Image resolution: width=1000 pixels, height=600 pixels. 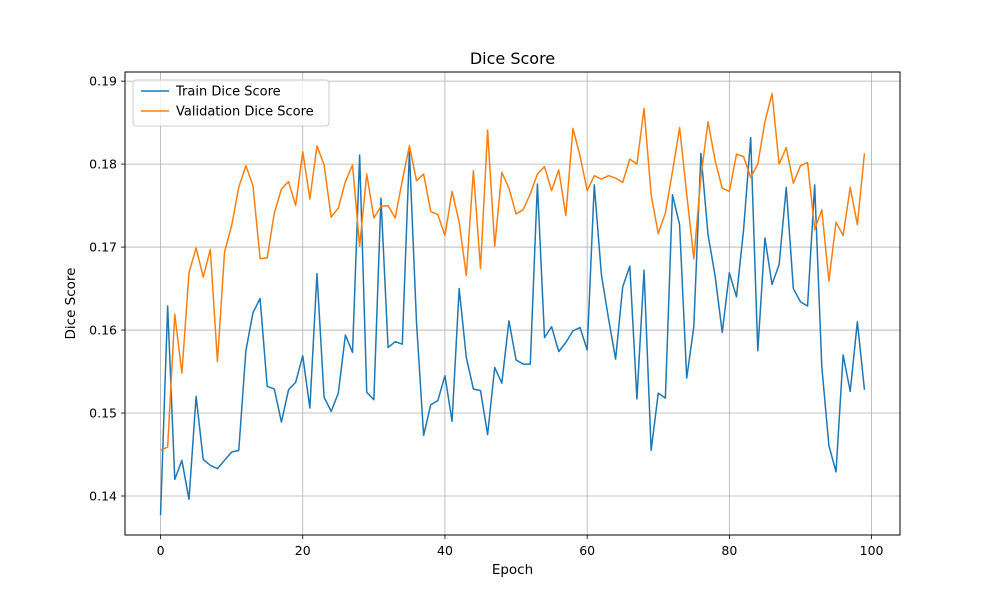 What do you see at coordinates (103, 496) in the screenshot?
I see `y-tick-label: 0.14` at bounding box center [103, 496].